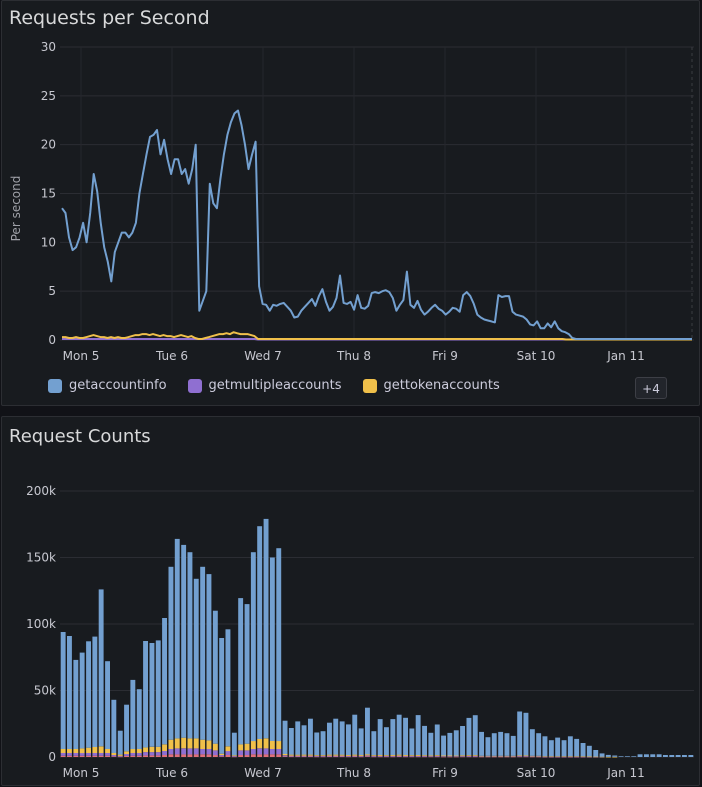 The image size is (702, 787). I want to click on legend-item-getmultipleaccounts: getmultipleaccounts, so click(264, 385).